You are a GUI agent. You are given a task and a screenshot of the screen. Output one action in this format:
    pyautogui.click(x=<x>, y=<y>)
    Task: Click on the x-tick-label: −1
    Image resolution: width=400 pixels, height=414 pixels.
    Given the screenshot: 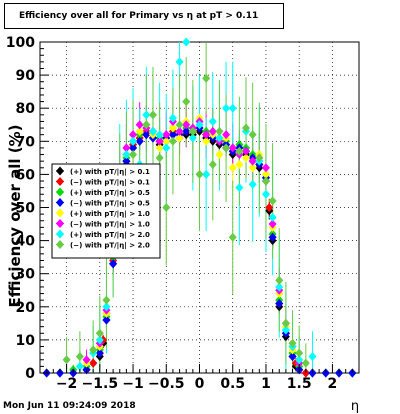 What is the action you would take?
    pyautogui.click(x=132, y=384)
    